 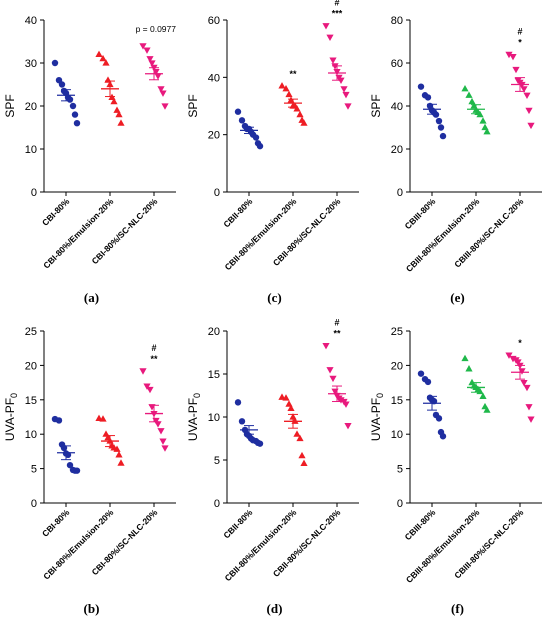 What do you see at coordinates (274, 608) in the screenshot?
I see `panel-label: (d)` at bounding box center [274, 608].